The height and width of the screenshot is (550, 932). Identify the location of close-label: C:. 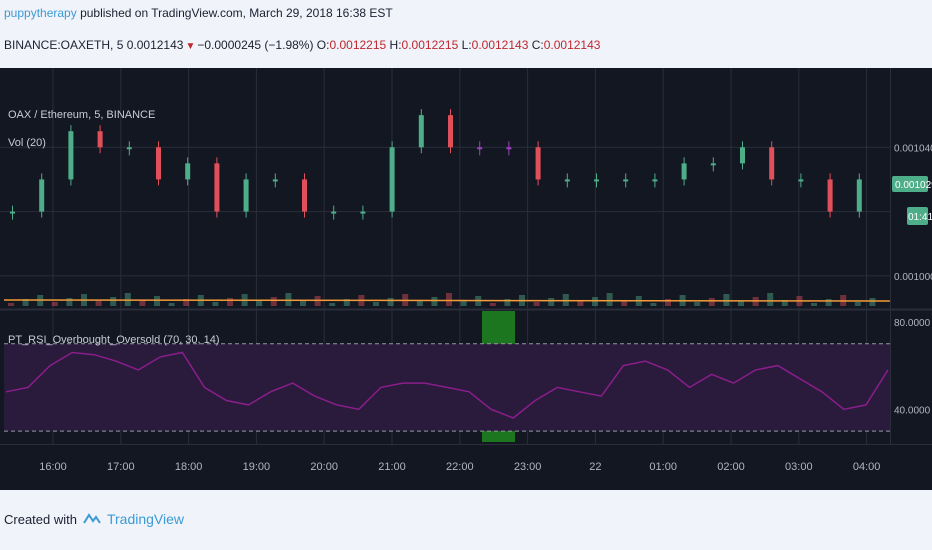
(537, 45).